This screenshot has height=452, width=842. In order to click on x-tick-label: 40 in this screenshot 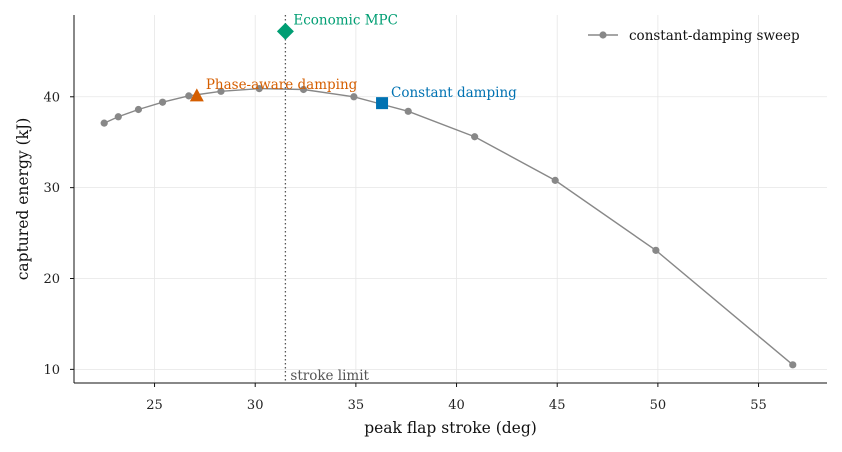, I will do `click(456, 405)`.